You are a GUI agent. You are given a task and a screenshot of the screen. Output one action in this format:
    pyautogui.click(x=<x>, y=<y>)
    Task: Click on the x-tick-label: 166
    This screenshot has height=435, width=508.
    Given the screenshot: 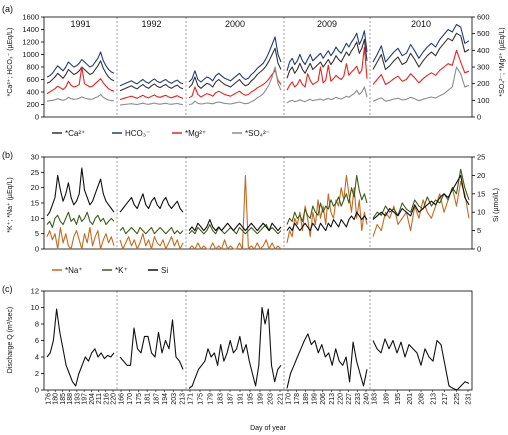 What is the action you would take?
    pyautogui.click(x=122, y=399)
    